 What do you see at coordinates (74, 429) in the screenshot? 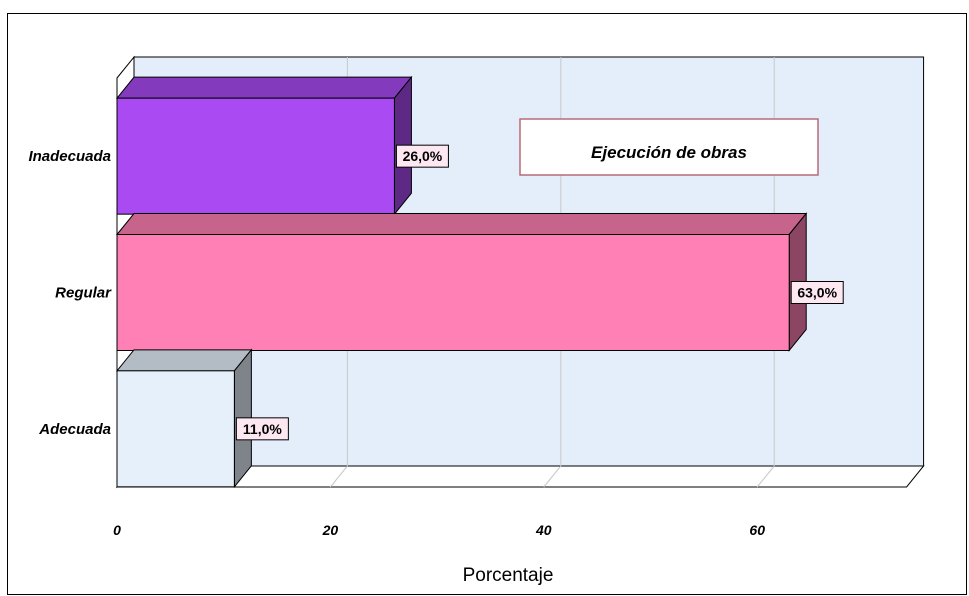
I see `y-category-label: Adecuada` at bounding box center [74, 429].